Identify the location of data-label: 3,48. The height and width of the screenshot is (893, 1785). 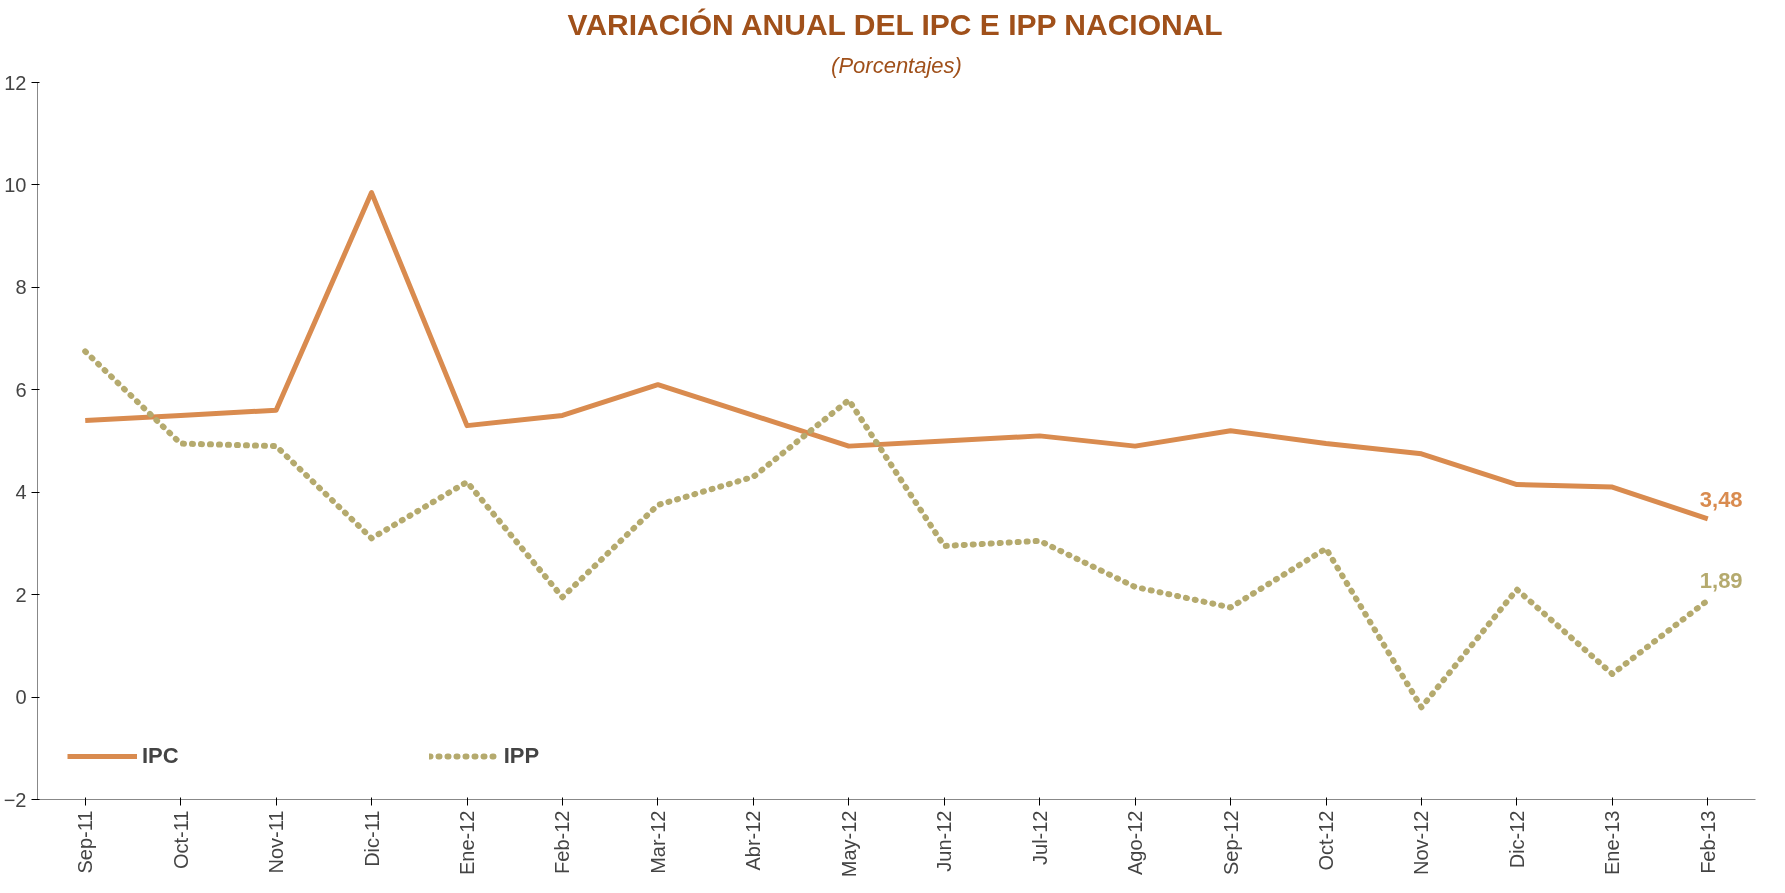
(1721, 499).